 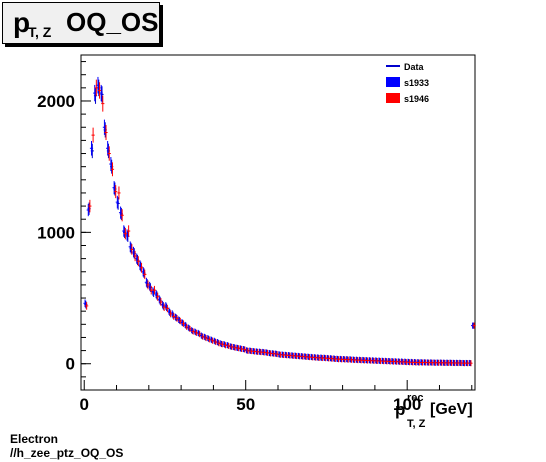 I want to click on title-symbol: p, so click(x=22, y=22).